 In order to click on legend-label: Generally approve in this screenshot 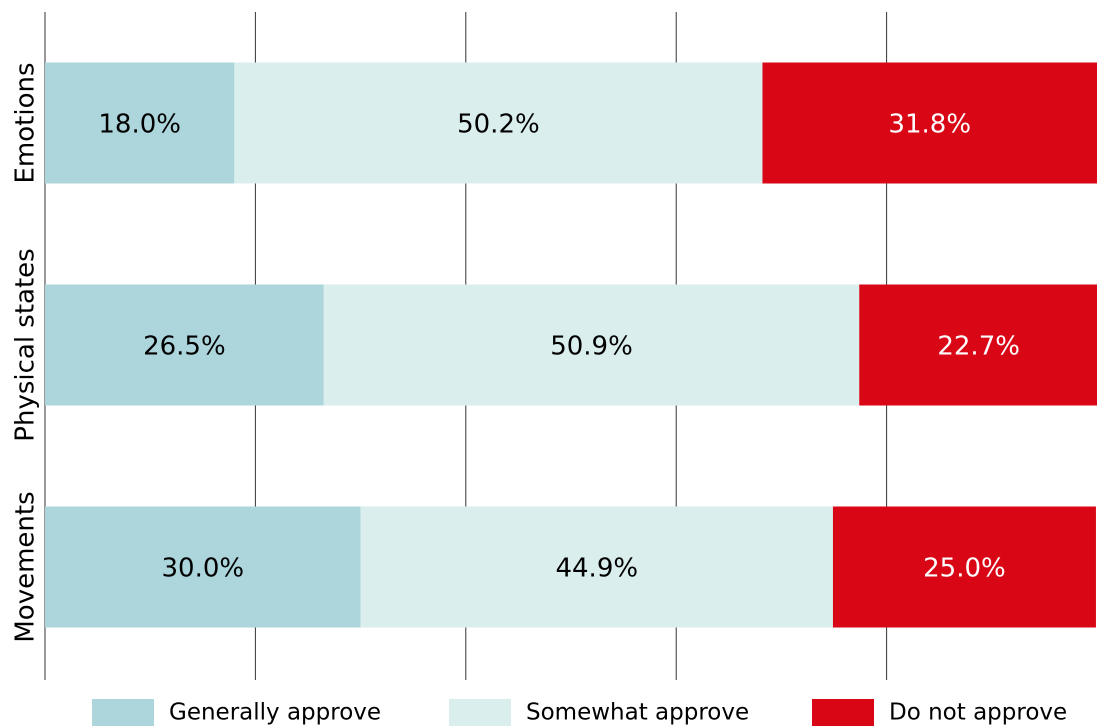, I will do `click(275, 713)`.